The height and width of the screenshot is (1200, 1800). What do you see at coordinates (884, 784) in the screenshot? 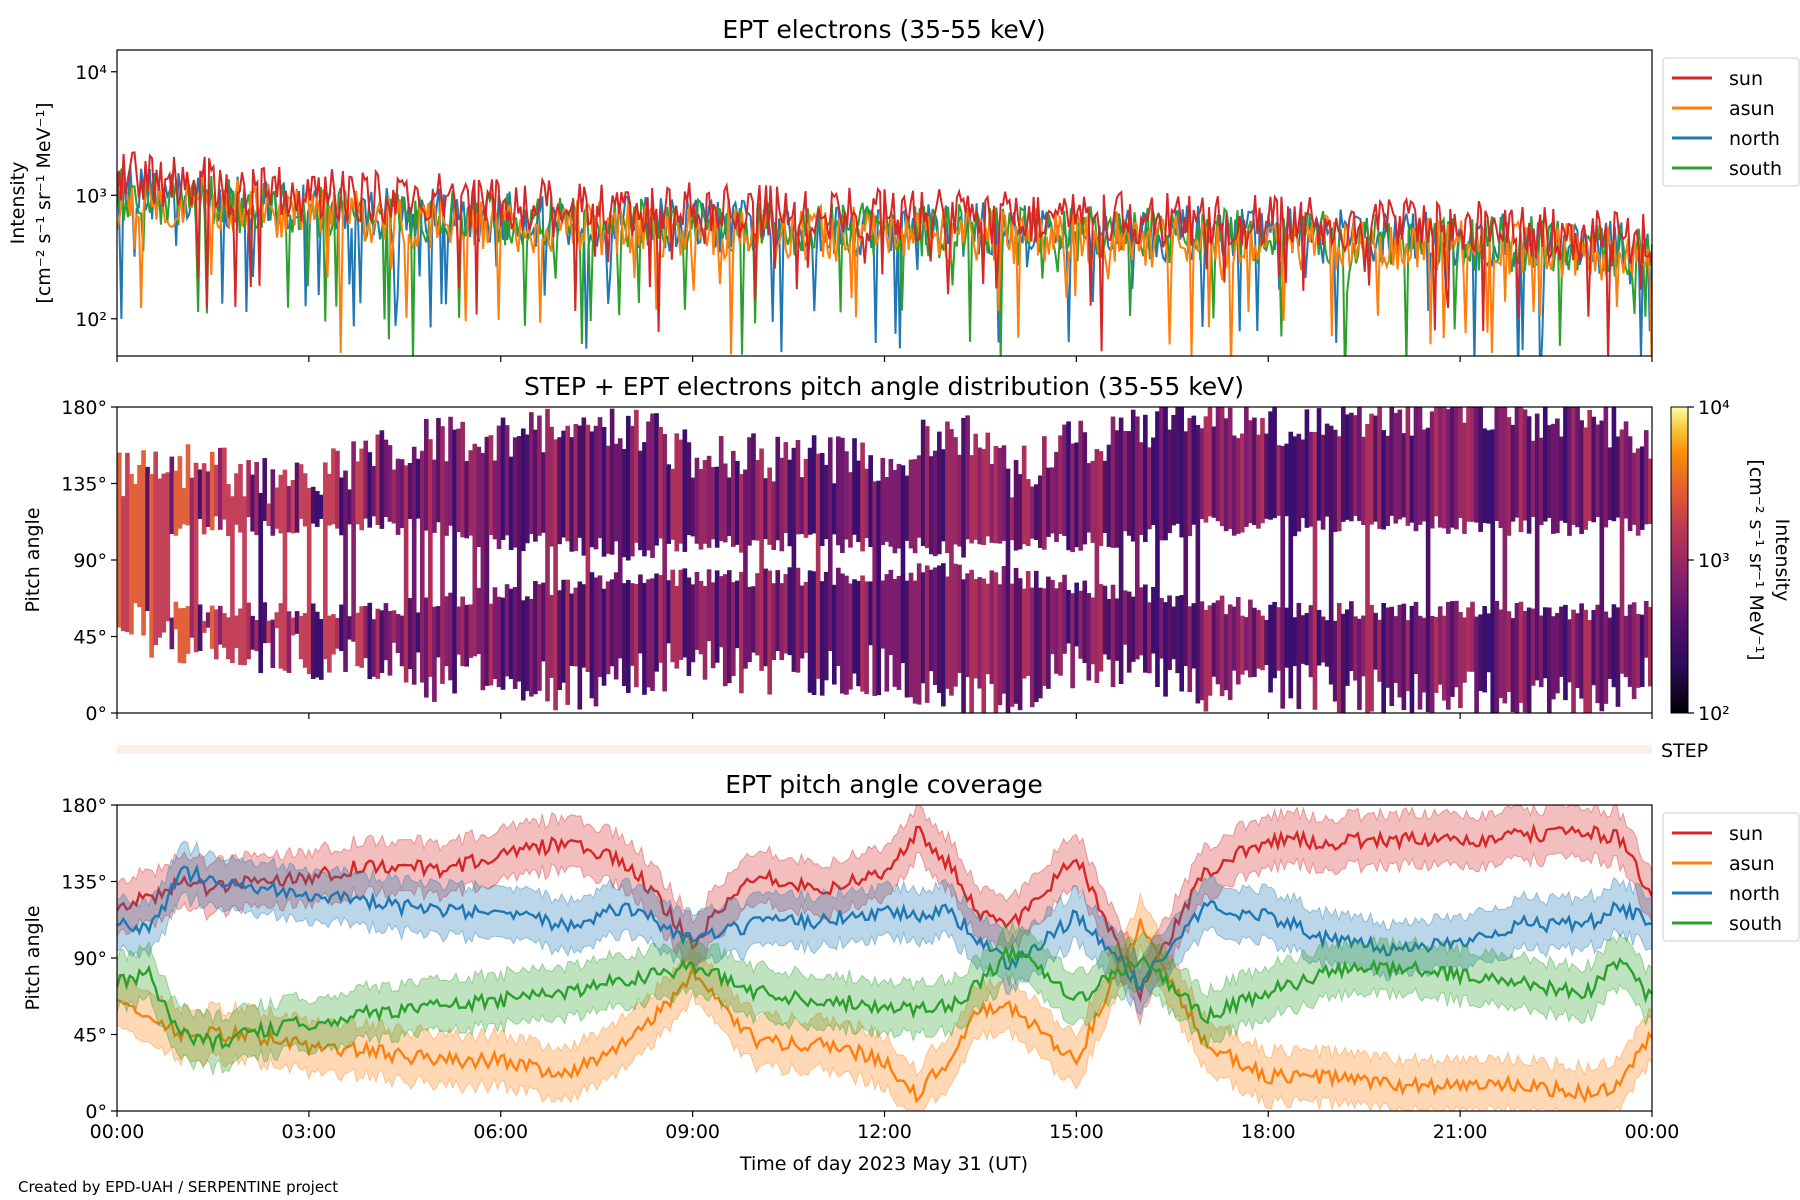
I see `panel3-title: EPT pitch angle coverage` at bounding box center [884, 784].